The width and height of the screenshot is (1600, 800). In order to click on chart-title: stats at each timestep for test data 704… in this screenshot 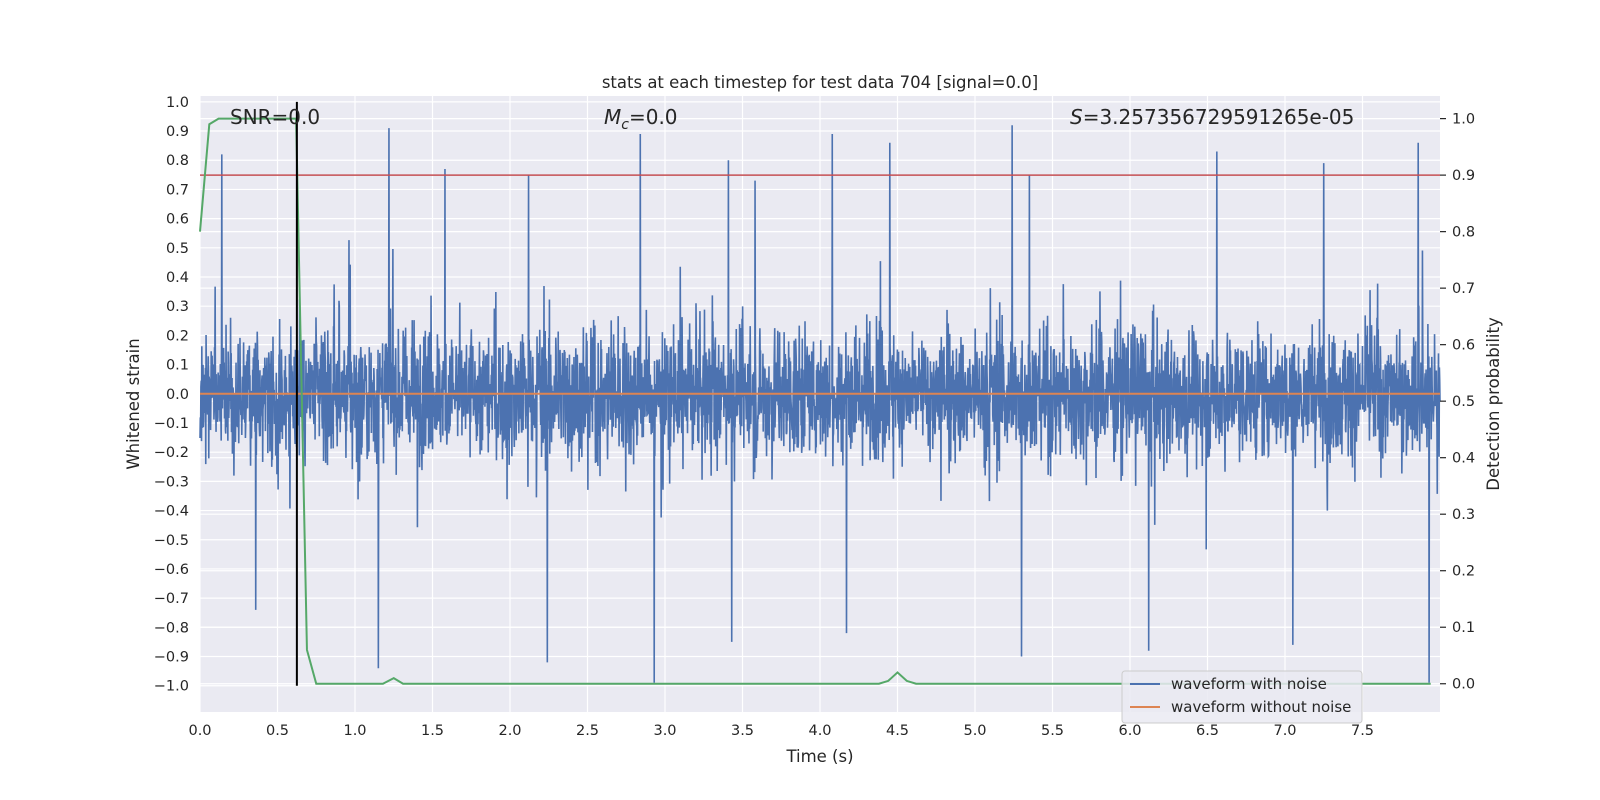, I will do `click(820, 82)`.